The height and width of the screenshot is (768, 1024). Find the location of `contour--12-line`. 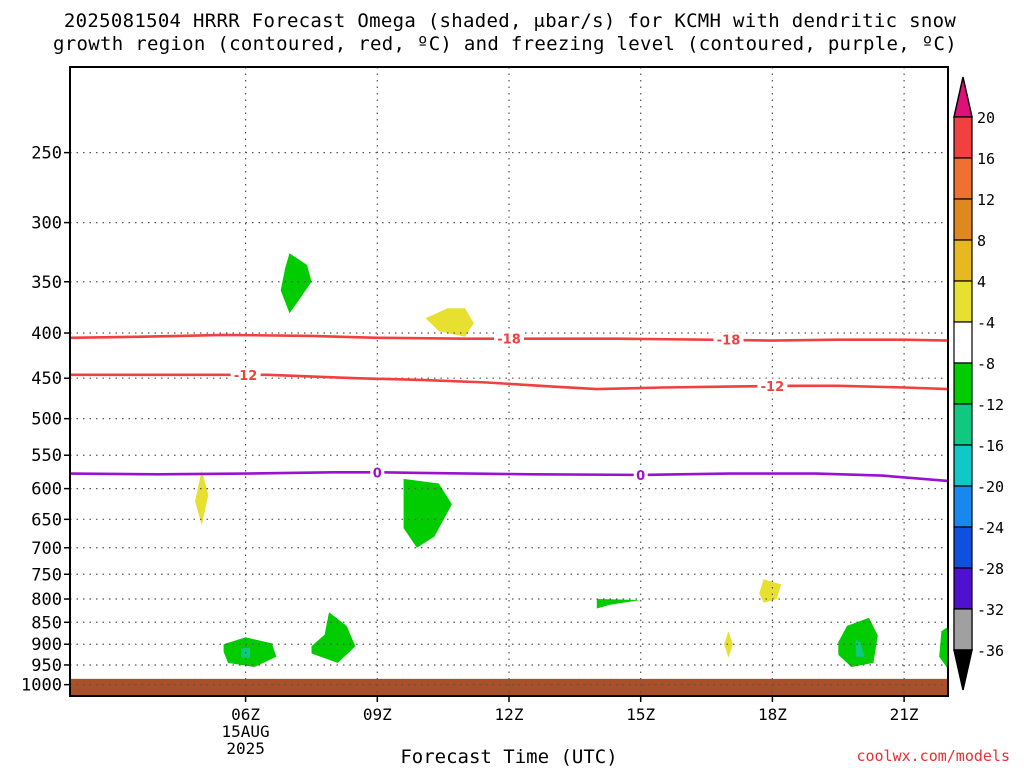

contour--12-line is located at coordinates (509, 382).